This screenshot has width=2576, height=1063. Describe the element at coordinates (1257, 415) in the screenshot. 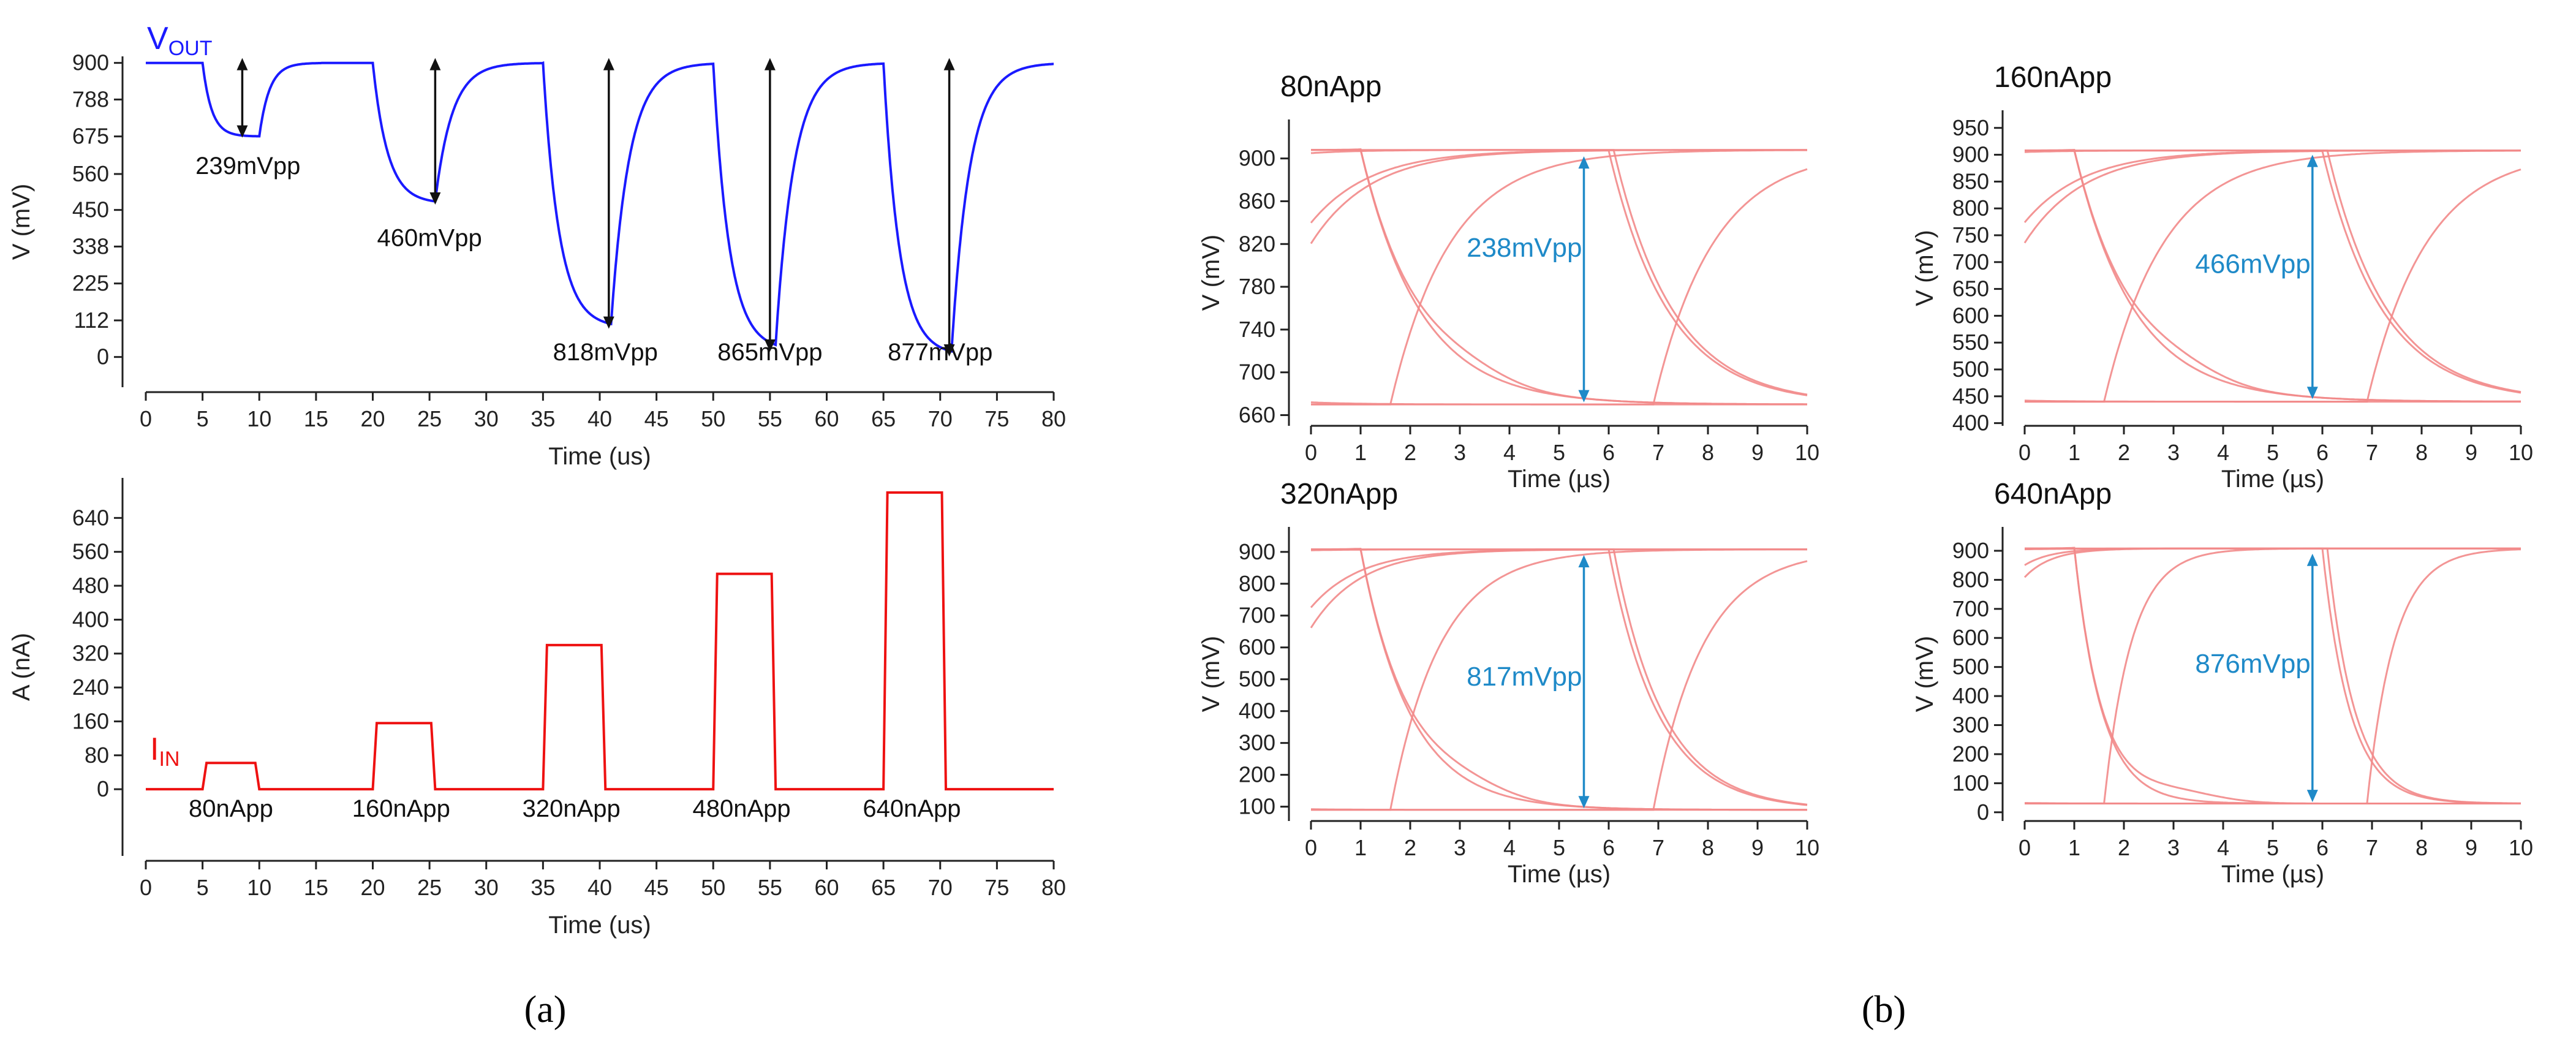

I see `y-tick-label: 660` at that location.